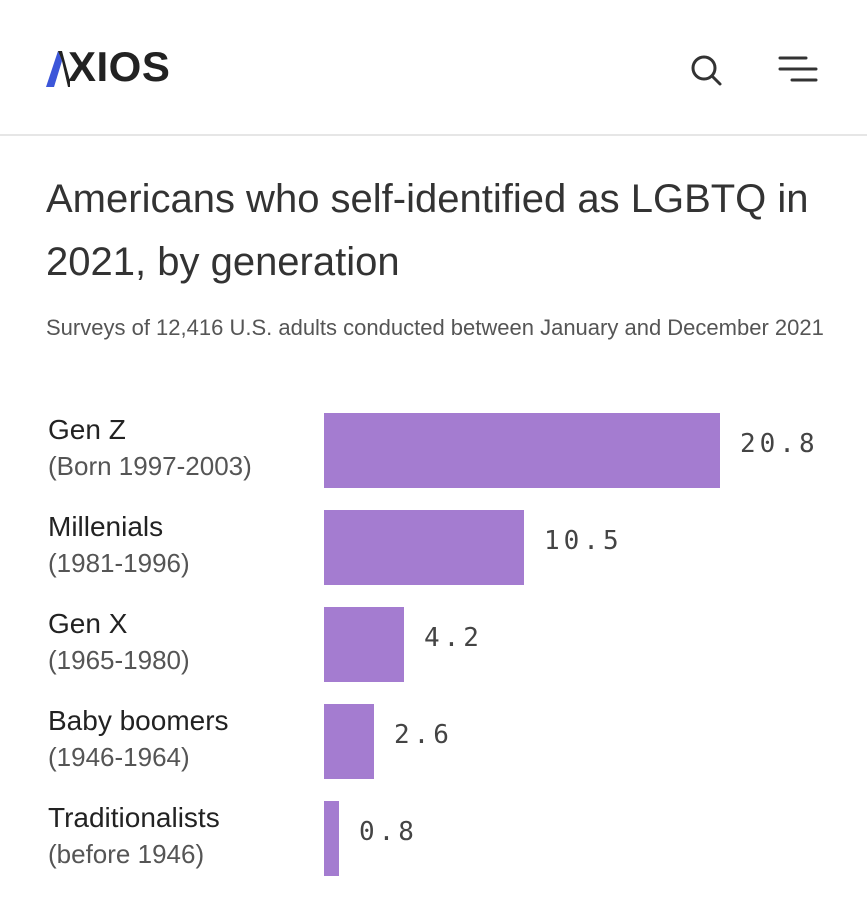  I want to click on bar-row: Gen Z (Born 1997-2003) 20.8, so click(433, 453).